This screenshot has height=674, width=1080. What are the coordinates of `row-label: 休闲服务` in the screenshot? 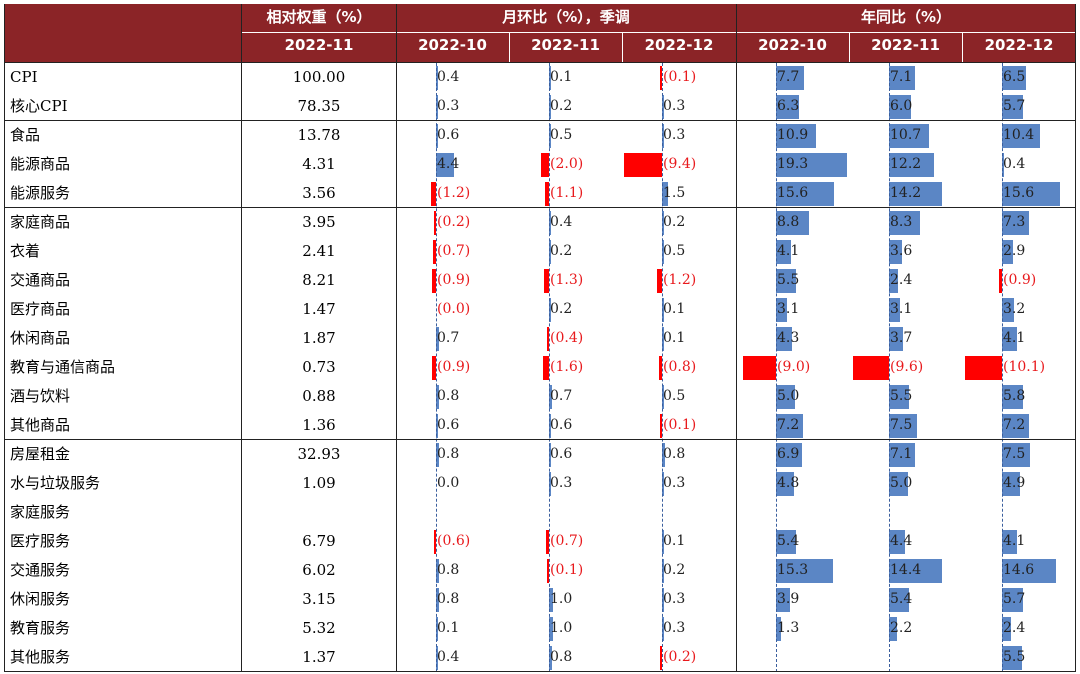 It's located at (40, 599).